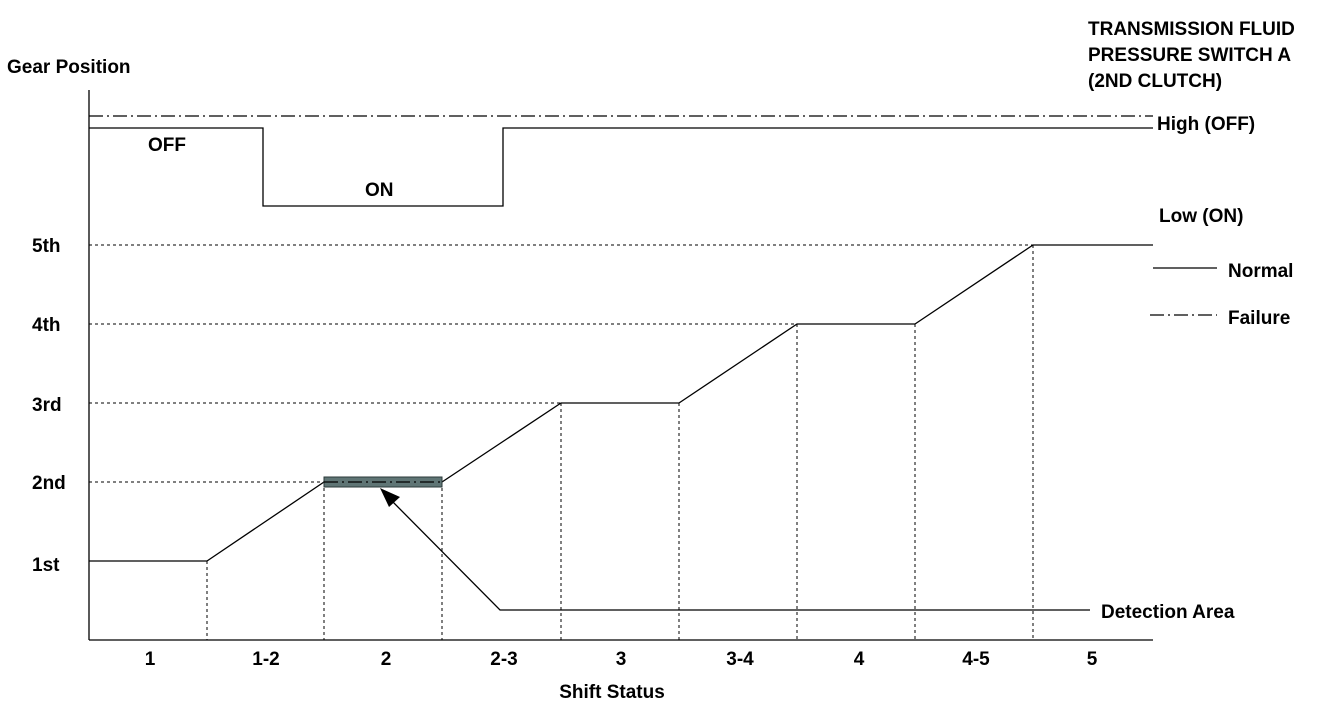  What do you see at coordinates (49, 483) in the screenshot?
I see `gear-label-2nd: 2nd` at bounding box center [49, 483].